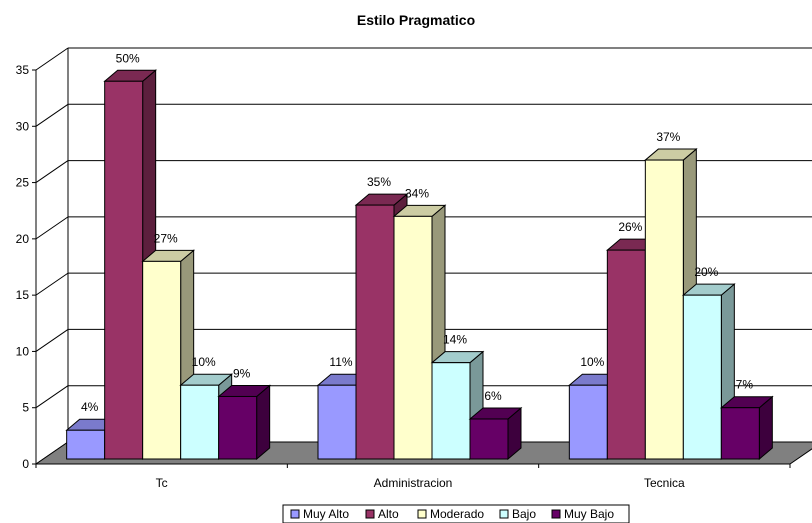 This screenshot has height=523, width=812. I want to click on x-tick-label: Tc, so click(162, 483).